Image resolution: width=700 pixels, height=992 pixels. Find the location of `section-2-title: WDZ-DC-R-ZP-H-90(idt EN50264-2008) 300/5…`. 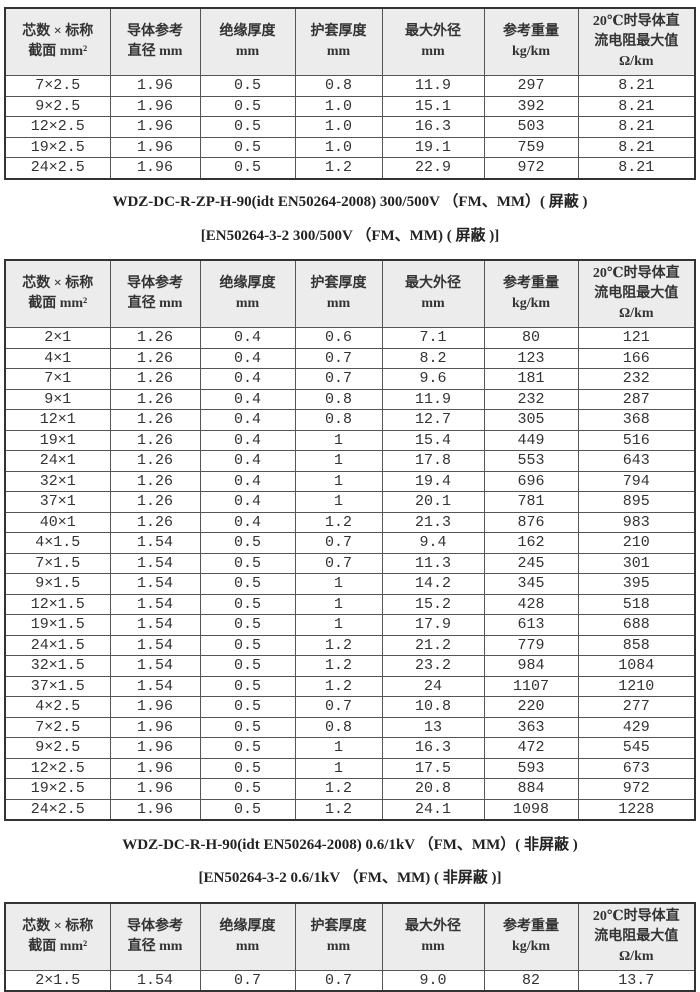

section-2-title: WDZ-DC-R-ZP-H-90(idt EN50264-2008) 300/5… is located at coordinates (350, 202).